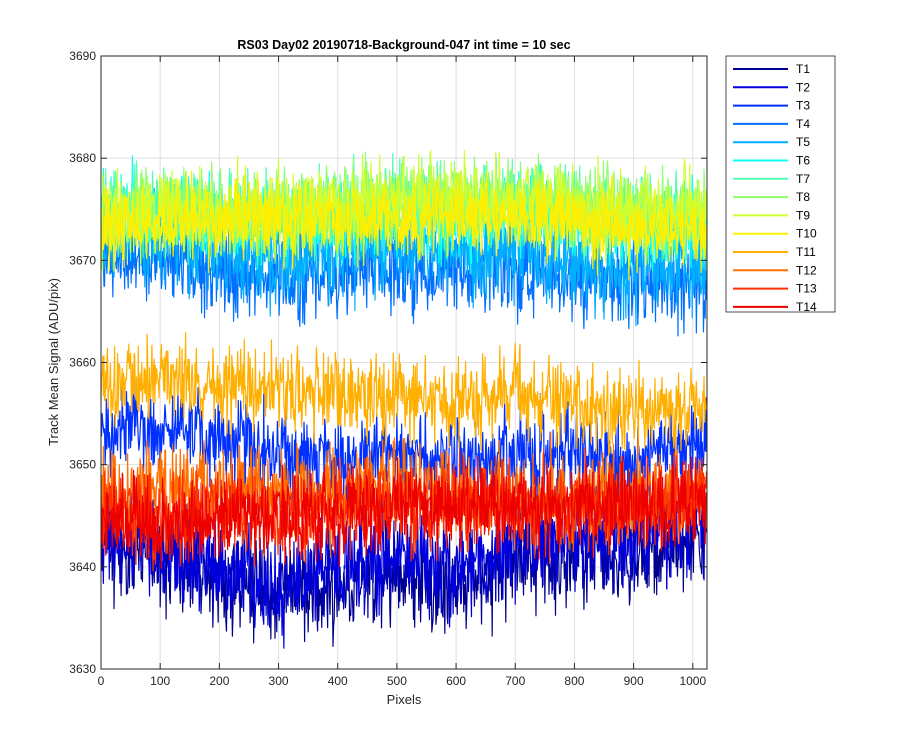 Image resolution: width=900 pixels, height=750 pixels. I want to click on legend-label-t13: T13, so click(806, 289).